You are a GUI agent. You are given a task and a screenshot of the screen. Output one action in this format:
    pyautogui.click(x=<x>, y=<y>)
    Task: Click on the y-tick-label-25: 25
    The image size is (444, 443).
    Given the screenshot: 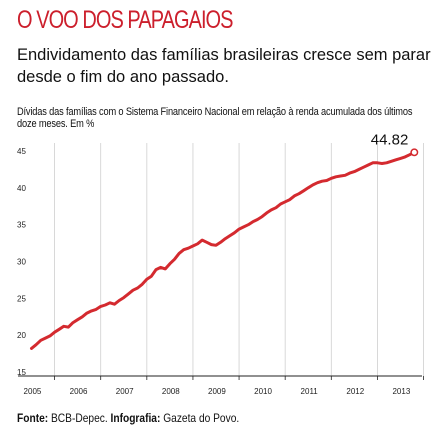 What is the action you would take?
    pyautogui.click(x=21, y=298)
    